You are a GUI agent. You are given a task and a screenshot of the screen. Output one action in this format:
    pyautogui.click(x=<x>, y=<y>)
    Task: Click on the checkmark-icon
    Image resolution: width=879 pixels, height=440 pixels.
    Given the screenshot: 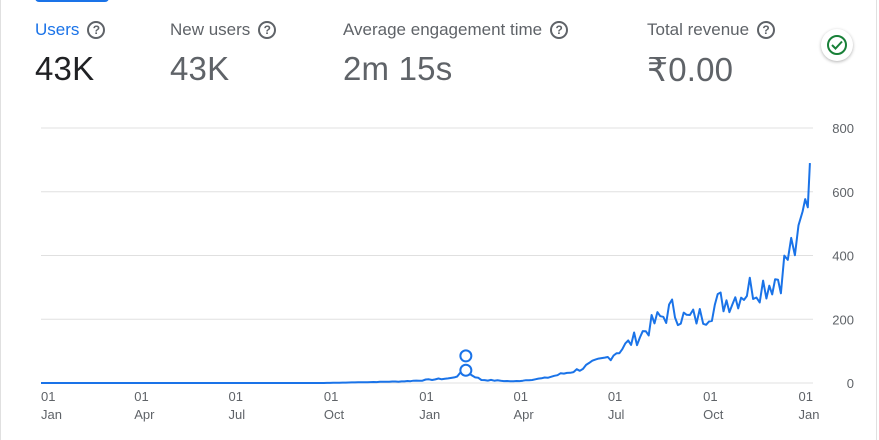 What is the action you would take?
    pyautogui.click(x=837, y=45)
    